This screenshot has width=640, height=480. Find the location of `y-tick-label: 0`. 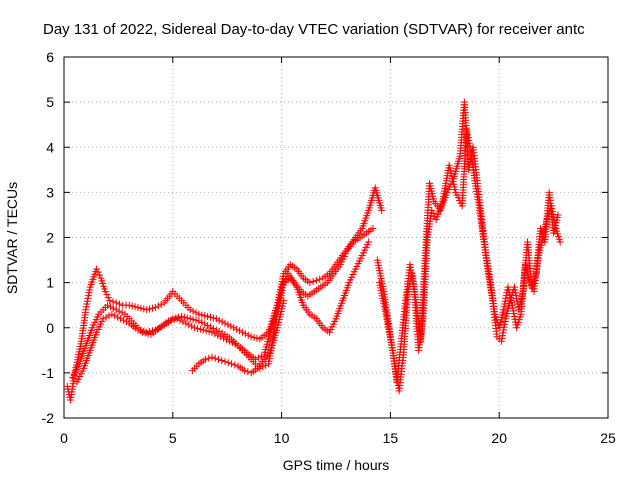

y-tick-label: 0 is located at coordinates (50, 328).